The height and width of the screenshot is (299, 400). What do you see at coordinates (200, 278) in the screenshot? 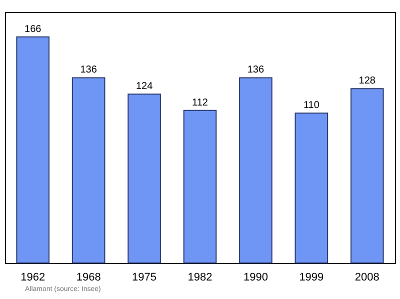
I see `x-tick-label: 1982` at bounding box center [200, 278].